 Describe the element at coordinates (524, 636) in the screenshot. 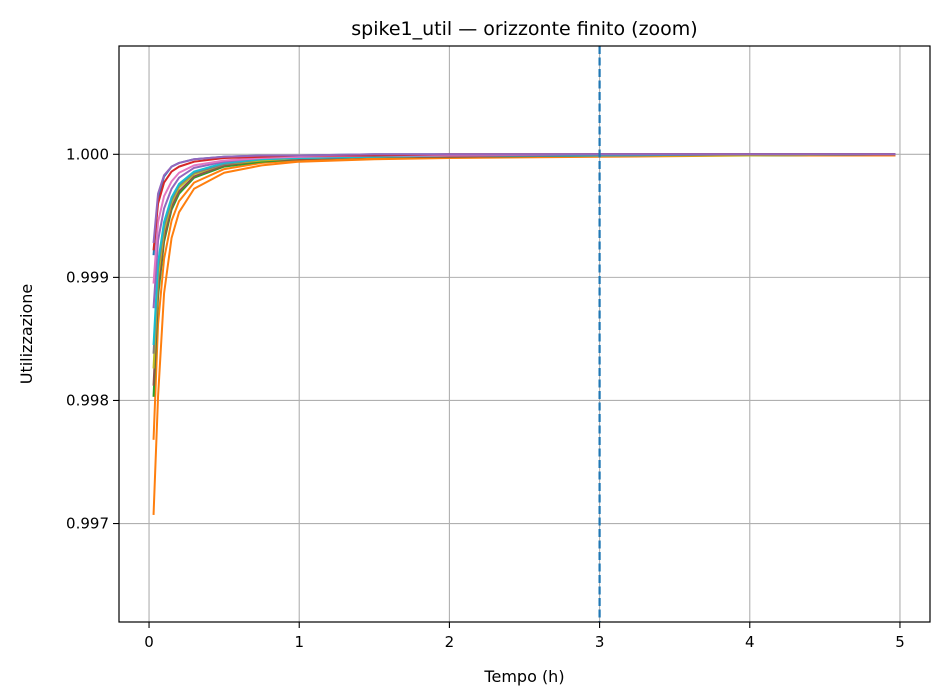

I see `x-axis-ticks: 0 1 2 3 4 5` at that location.